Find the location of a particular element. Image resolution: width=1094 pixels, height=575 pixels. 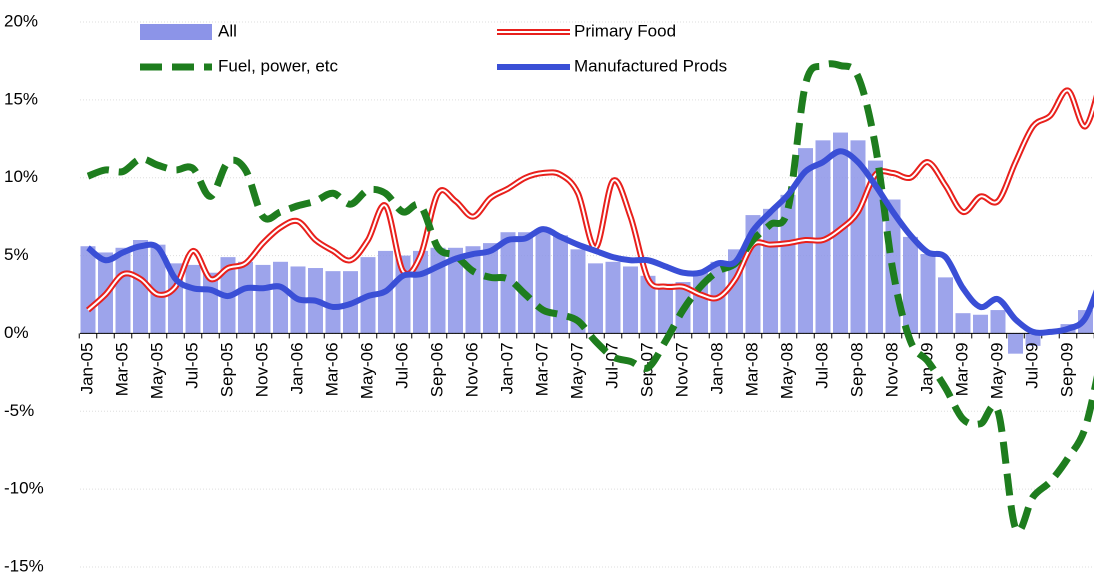

x-tick-label: May-07 is located at coordinates (576, 370).